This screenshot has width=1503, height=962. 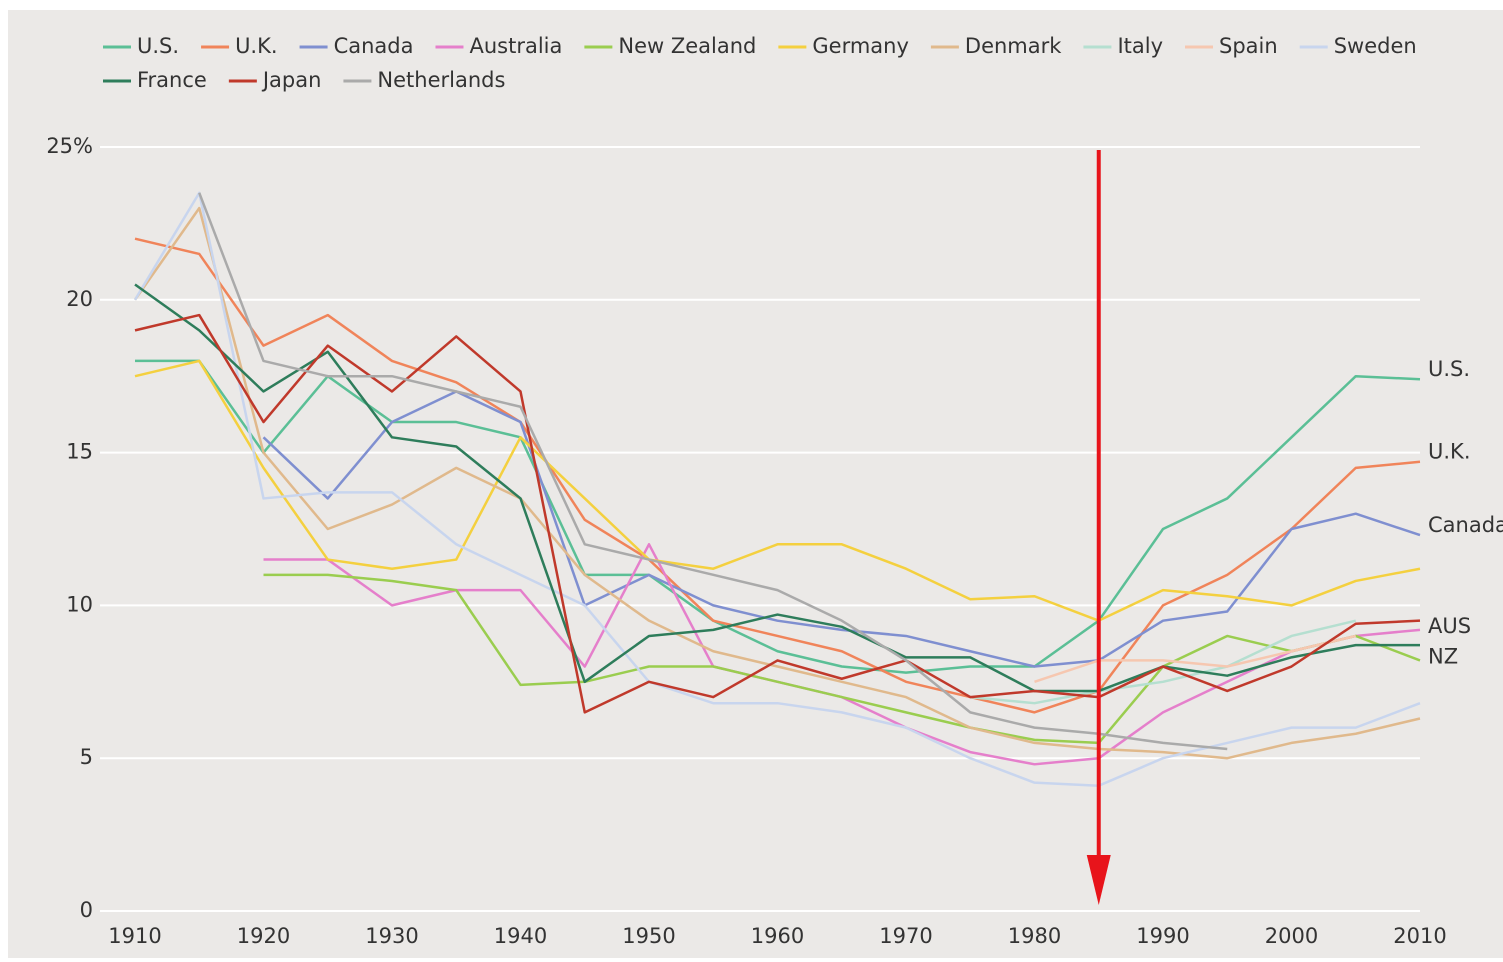 What do you see at coordinates (687, 46) in the screenshot?
I see `legend-label: New Zealand` at bounding box center [687, 46].